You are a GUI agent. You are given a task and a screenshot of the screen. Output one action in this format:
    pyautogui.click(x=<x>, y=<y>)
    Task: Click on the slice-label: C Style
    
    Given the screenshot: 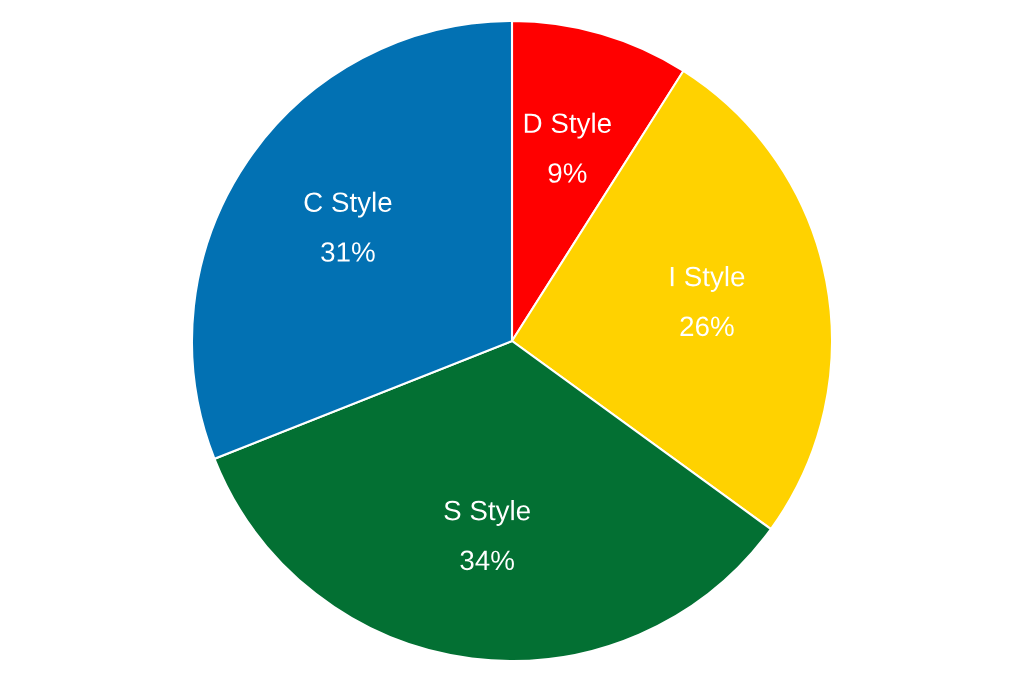 What is the action you would take?
    pyautogui.click(x=348, y=204)
    